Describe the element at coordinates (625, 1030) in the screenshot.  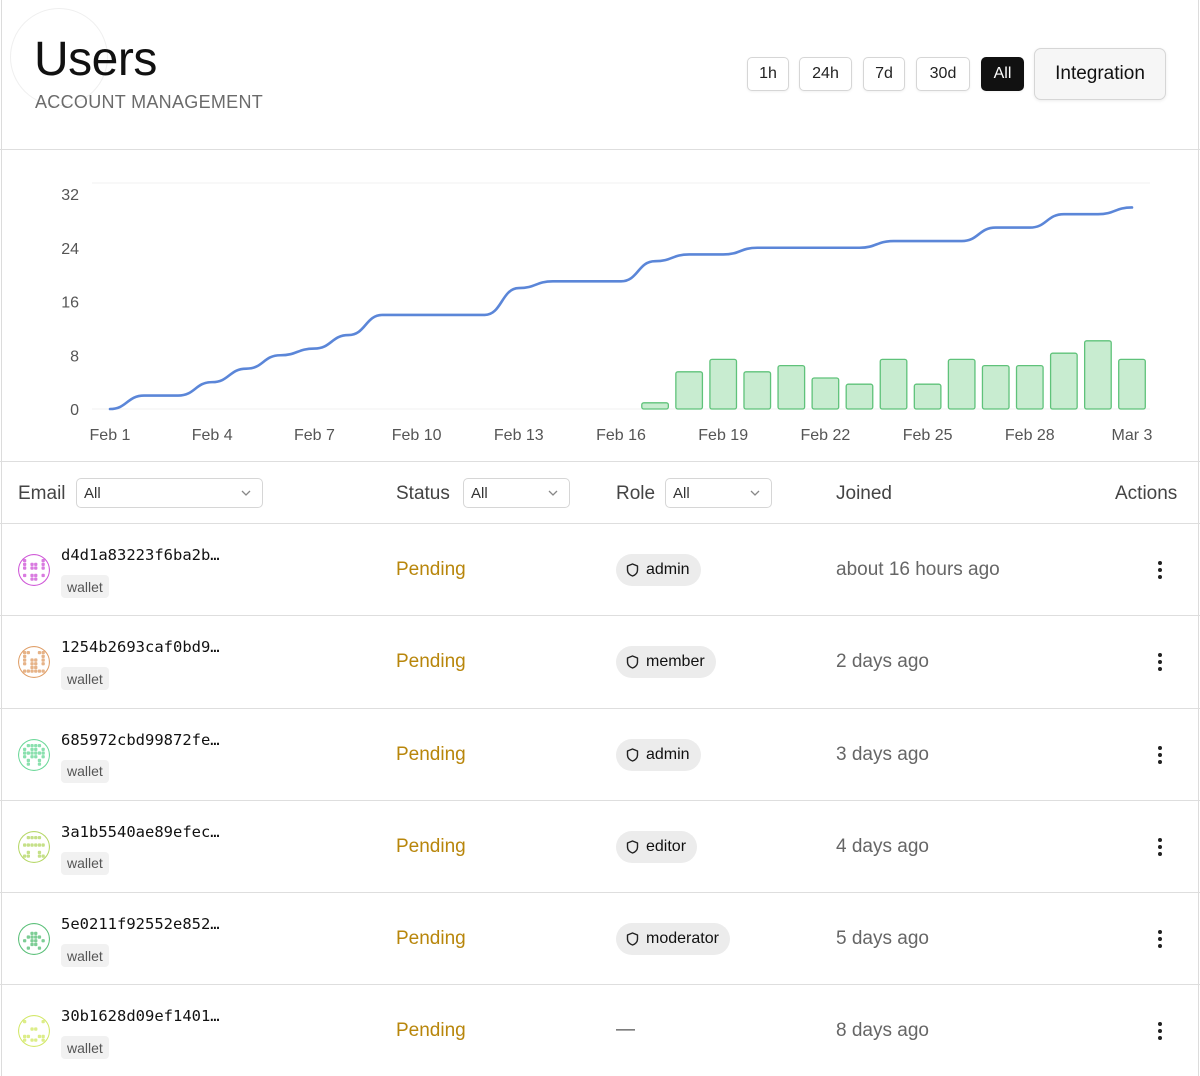
I see `role-empty: —` at that location.